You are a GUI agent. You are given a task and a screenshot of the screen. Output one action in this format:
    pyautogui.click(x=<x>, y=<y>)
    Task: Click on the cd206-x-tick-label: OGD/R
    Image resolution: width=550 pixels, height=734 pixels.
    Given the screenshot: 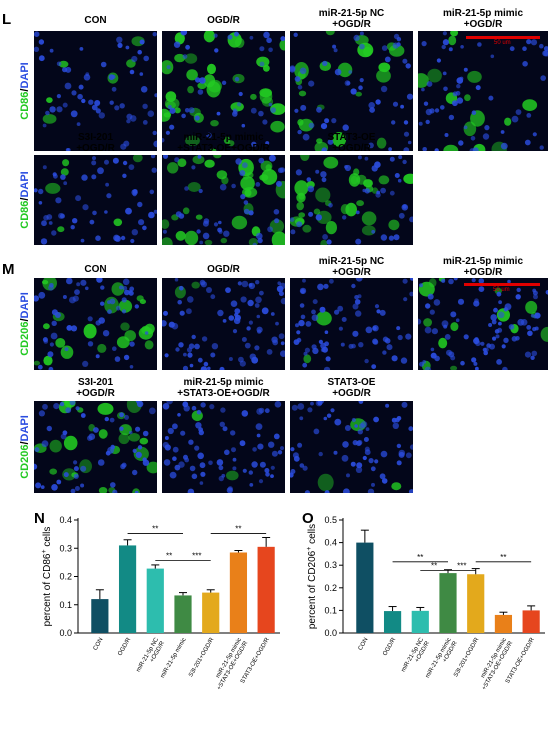 What is the action you would take?
    pyautogui.click(x=389, y=646)
    